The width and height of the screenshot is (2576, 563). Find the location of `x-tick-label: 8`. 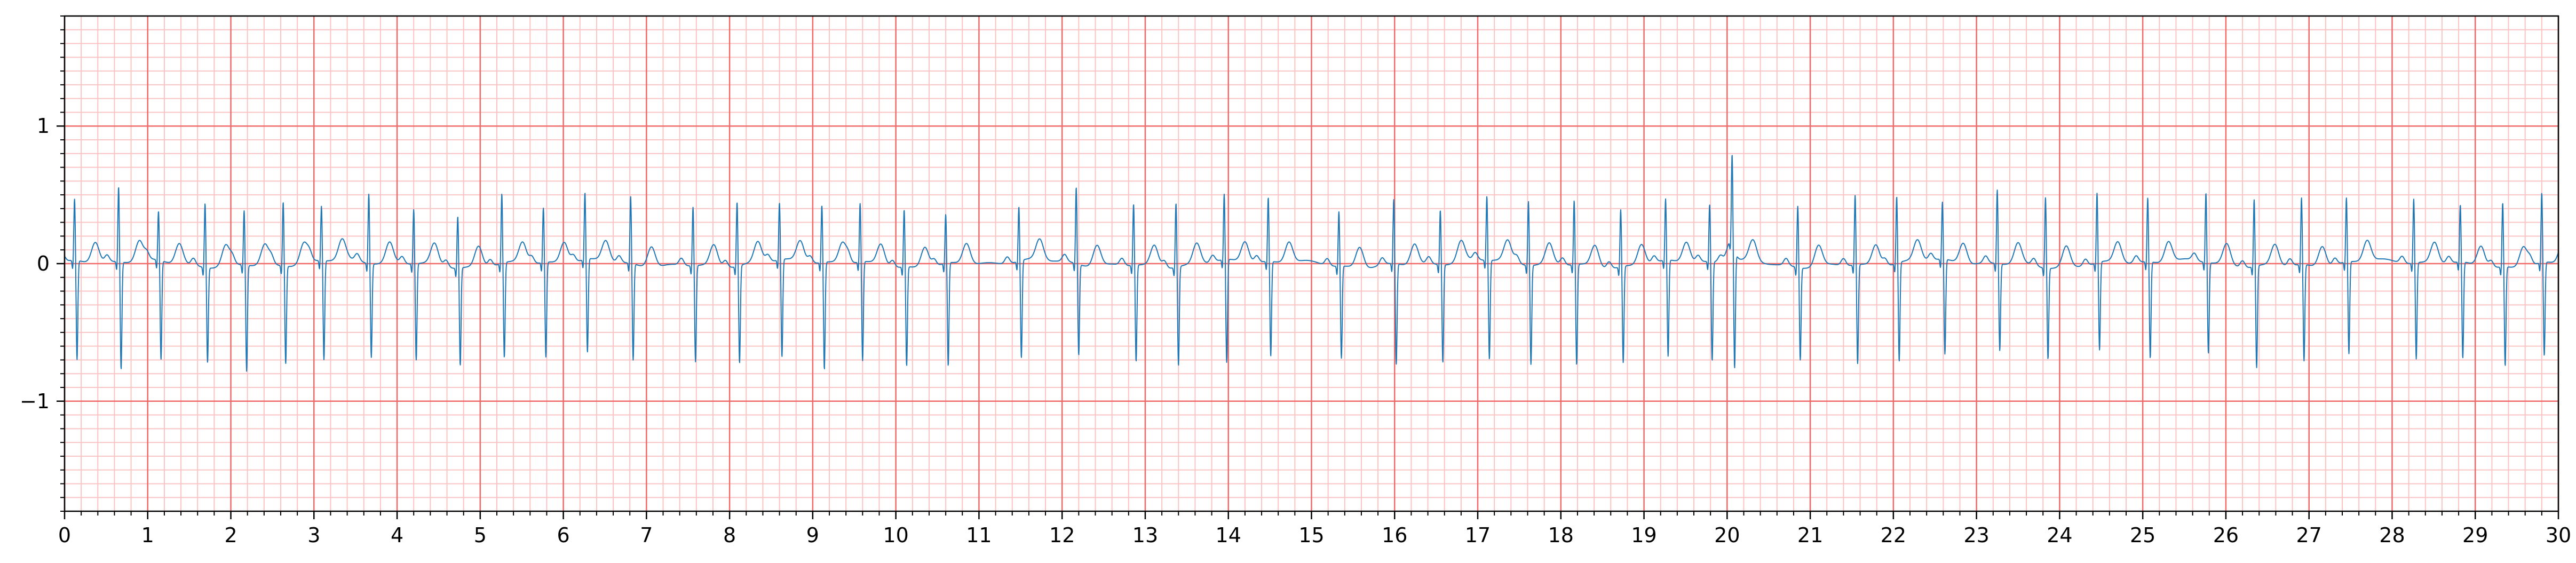

x-tick-label: 8 is located at coordinates (729, 535).